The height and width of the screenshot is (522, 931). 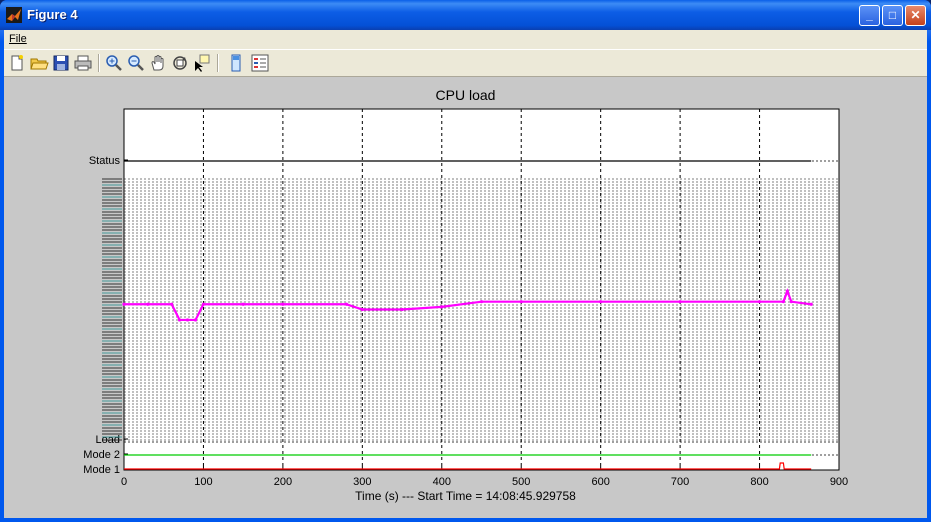 What do you see at coordinates (892, 15) in the screenshot?
I see `maximize-button: □` at bounding box center [892, 15].